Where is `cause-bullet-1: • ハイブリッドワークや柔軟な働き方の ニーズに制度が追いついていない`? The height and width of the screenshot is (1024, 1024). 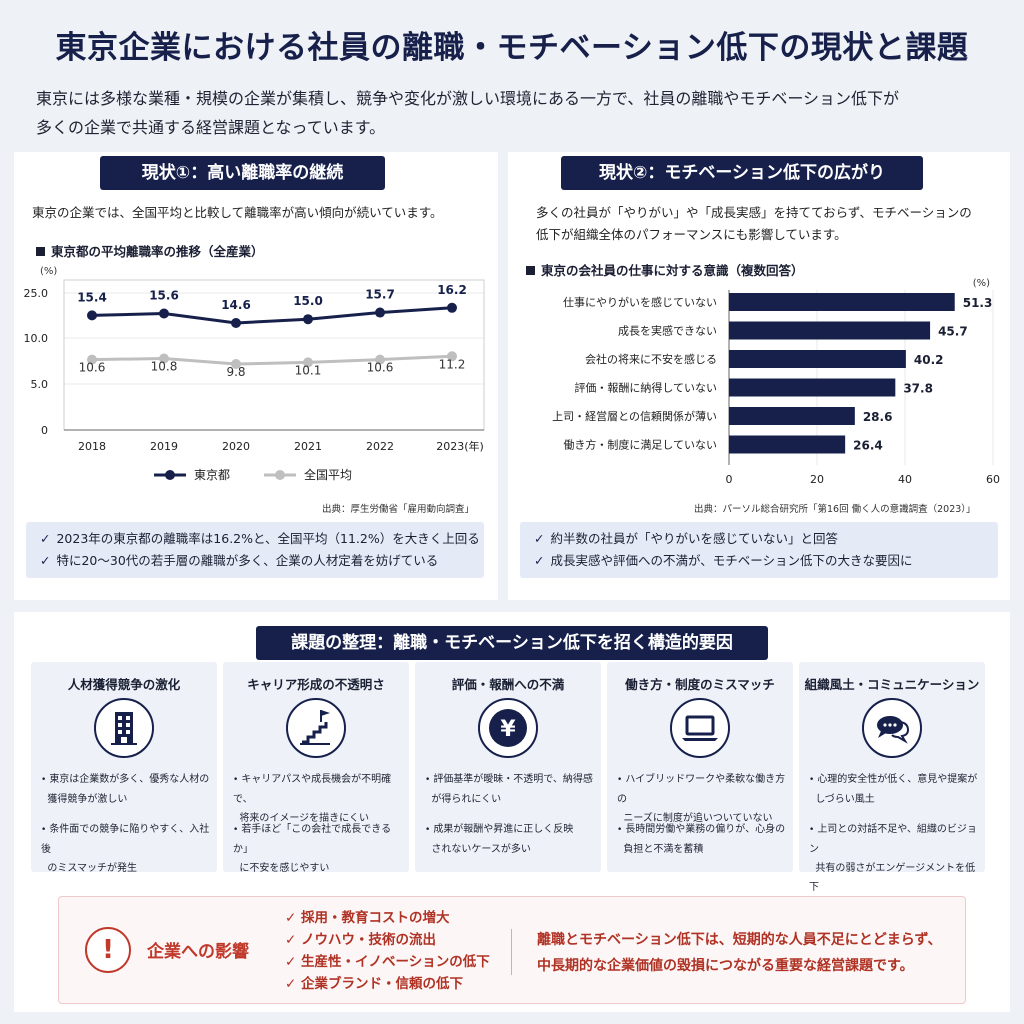
cause-bullet-1: • ハイブリッドワークや柔軟な働き方の ニーズに制度が追いついていない is located at coordinates (701, 799).